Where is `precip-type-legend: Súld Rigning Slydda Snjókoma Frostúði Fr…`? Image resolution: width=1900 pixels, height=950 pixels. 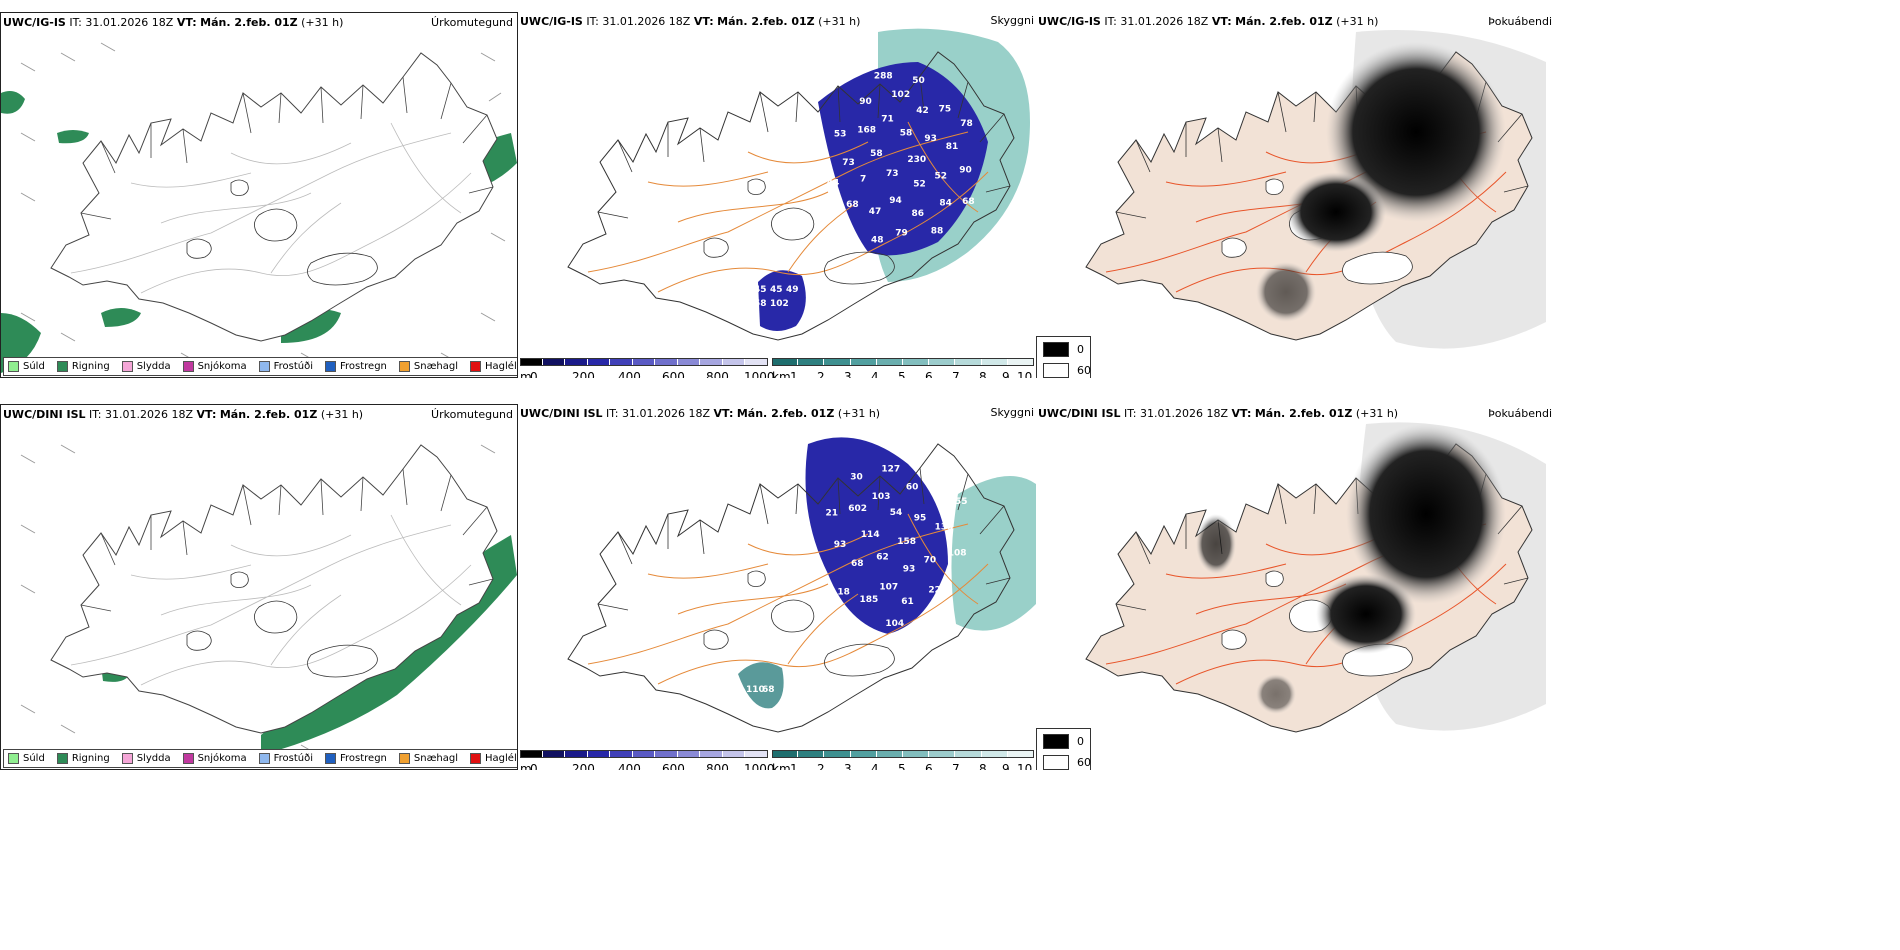
precip-type-legend: Súld Rigning Slydda Snjókoma Frostúði Fr… is located at coordinates (260, 758).